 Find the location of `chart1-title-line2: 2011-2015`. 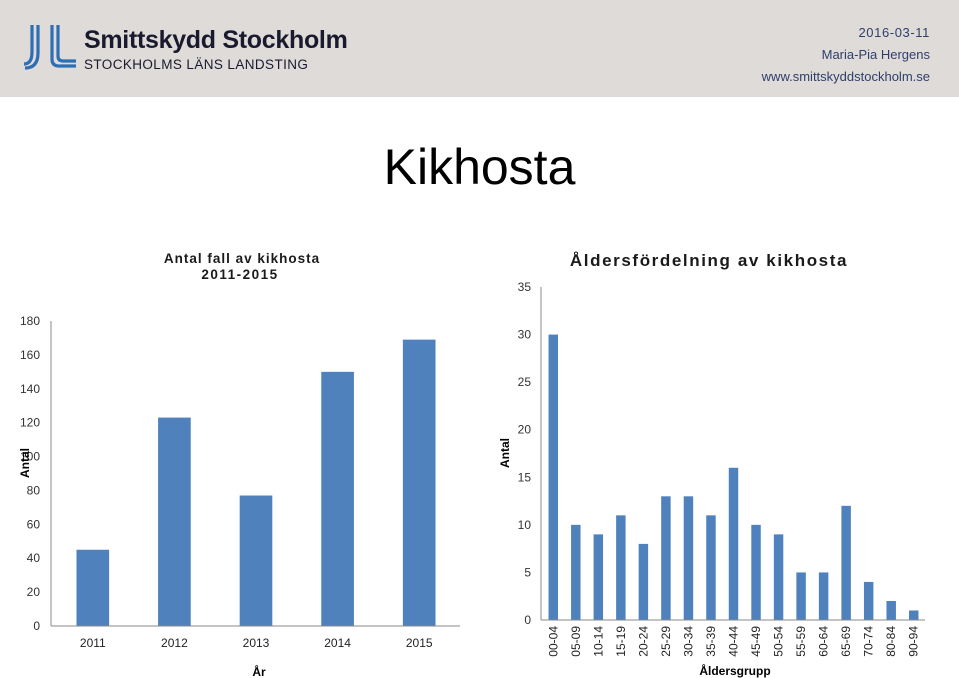

chart1-title-line2: 2011-2015 is located at coordinates (239, 274).